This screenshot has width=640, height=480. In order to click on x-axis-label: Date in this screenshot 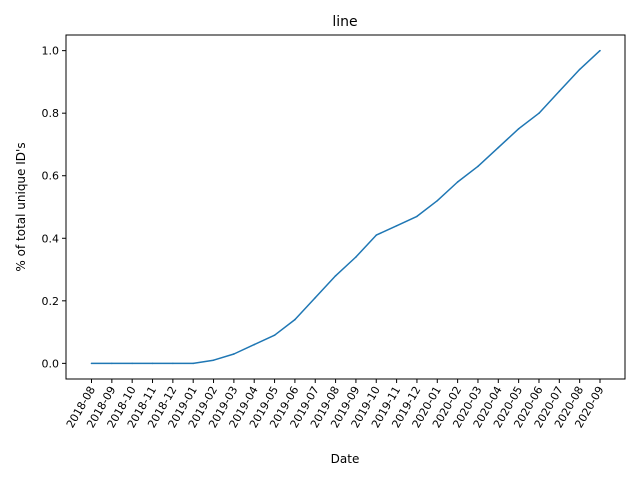, I will do `click(345, 459)`.